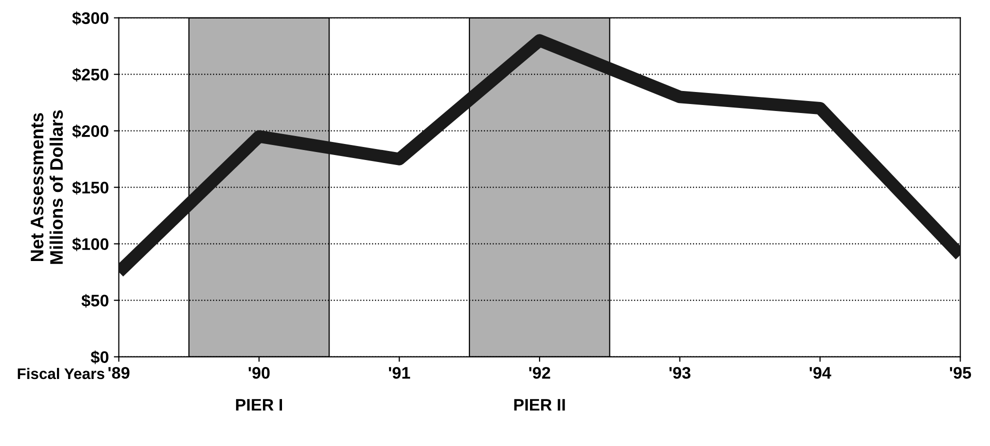 Image resolution: width=990 pixels, height=446 pixels. What do you see at coordinates (679, 372) in the screenshot?
I see `x-tick-label: '93` at bounding box center [679, 372].